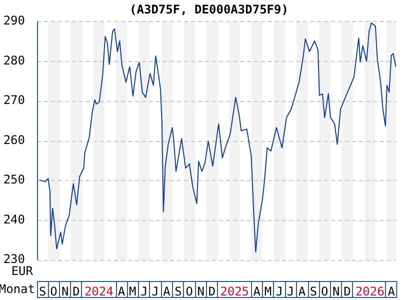 This screenshot has height=300, width=420. What do you see at coordinates (14, 259) in the screenshot?
I see `y-tick-label: 230` at bounding box center [14, 259].